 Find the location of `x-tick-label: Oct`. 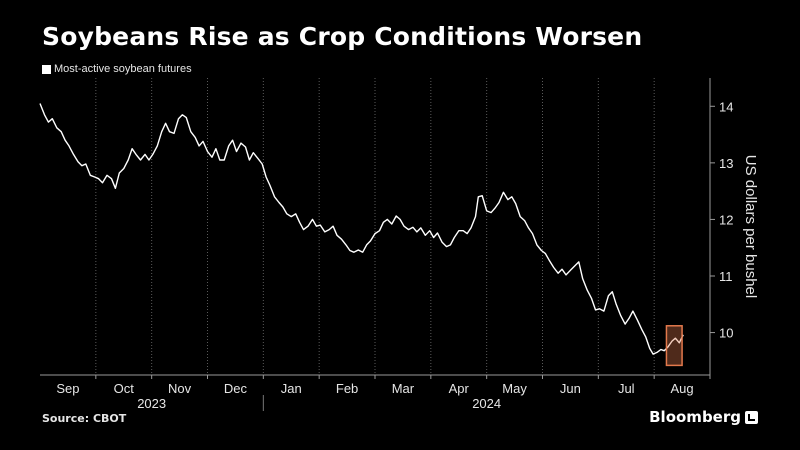

x-tick-label: Oct is located at coordinates (124, 388).